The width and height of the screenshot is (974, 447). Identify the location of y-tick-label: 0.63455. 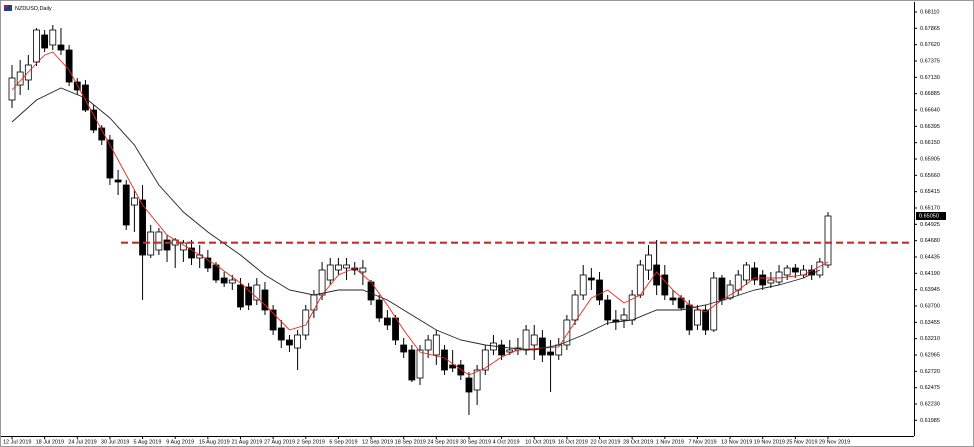
(930, 323).